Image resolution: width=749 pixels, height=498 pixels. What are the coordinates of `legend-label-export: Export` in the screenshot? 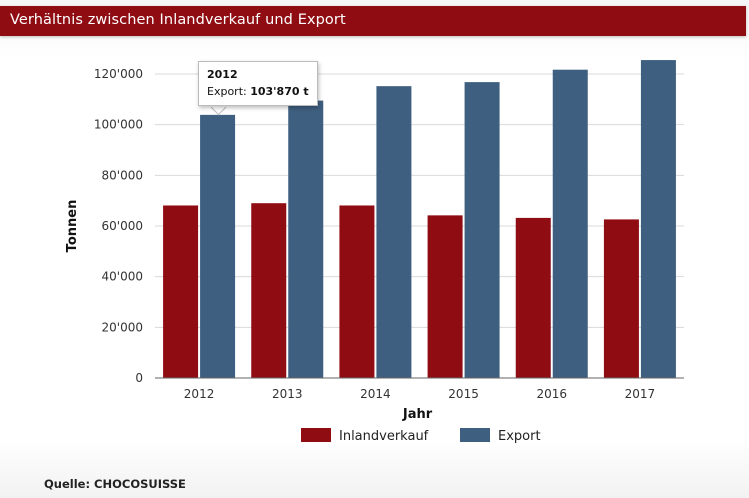 It's located at (519, 436).